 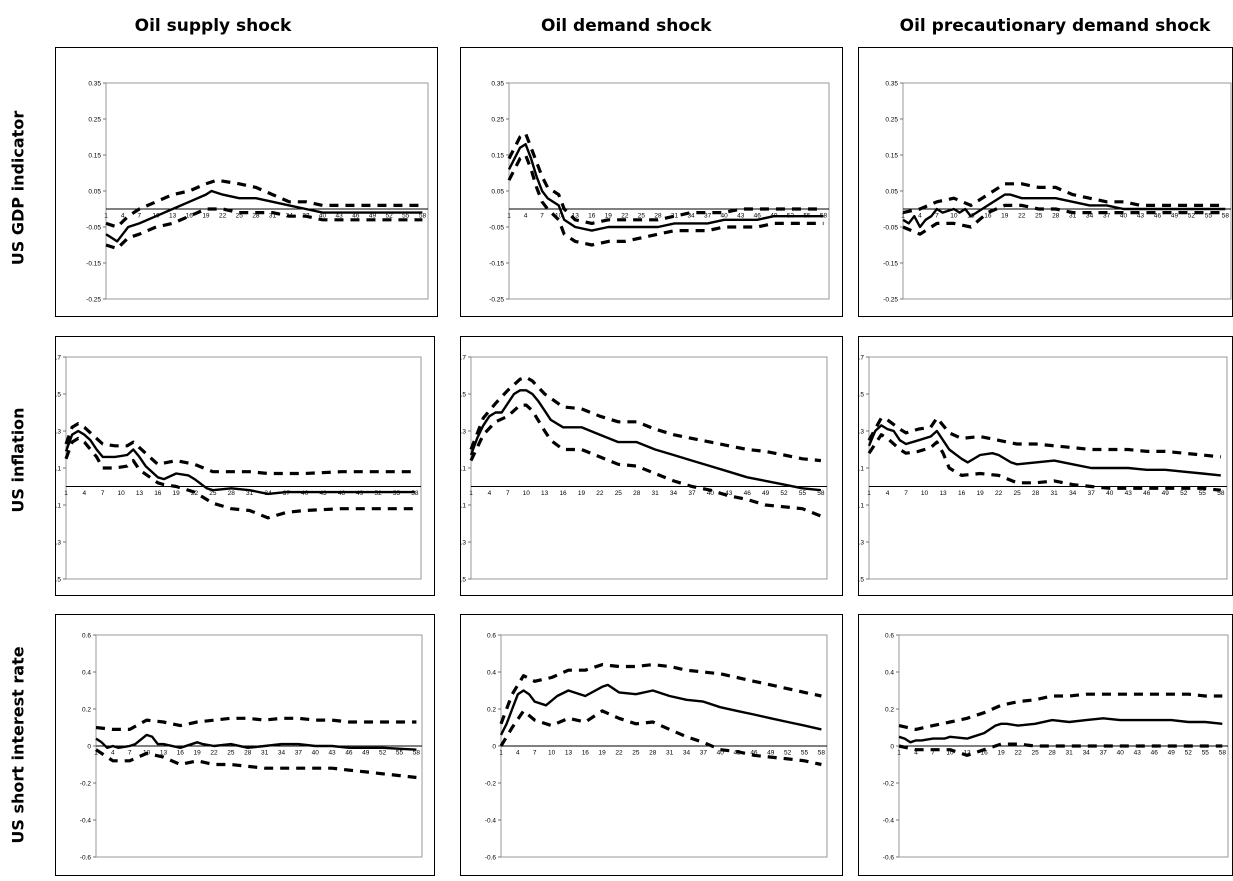 I want to click on x-tick-label: 43, so click(x=741, y=216).